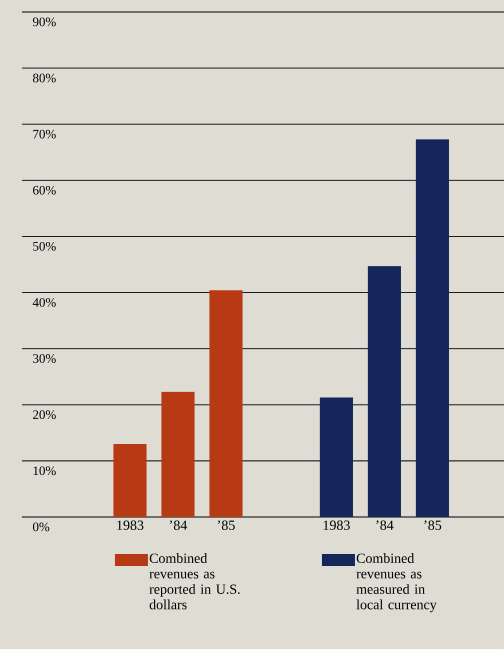  What do you see at coordinates (45, 471) in the screenshot?
I see `y-tick-label: 10%` at bounding box center [45, 471].